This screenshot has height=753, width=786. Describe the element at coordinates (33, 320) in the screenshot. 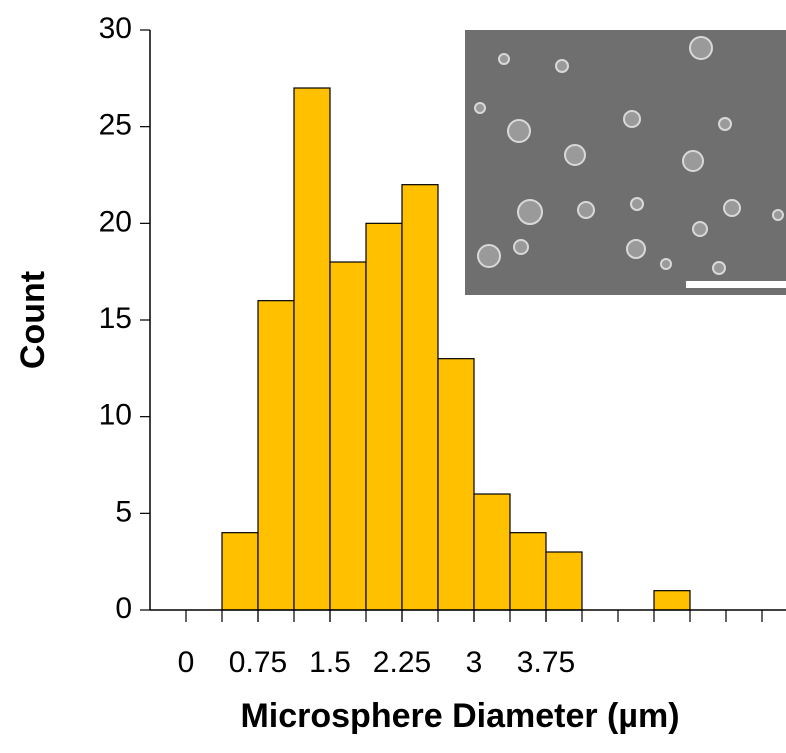

I see `y-axis-title: Count` at that location.